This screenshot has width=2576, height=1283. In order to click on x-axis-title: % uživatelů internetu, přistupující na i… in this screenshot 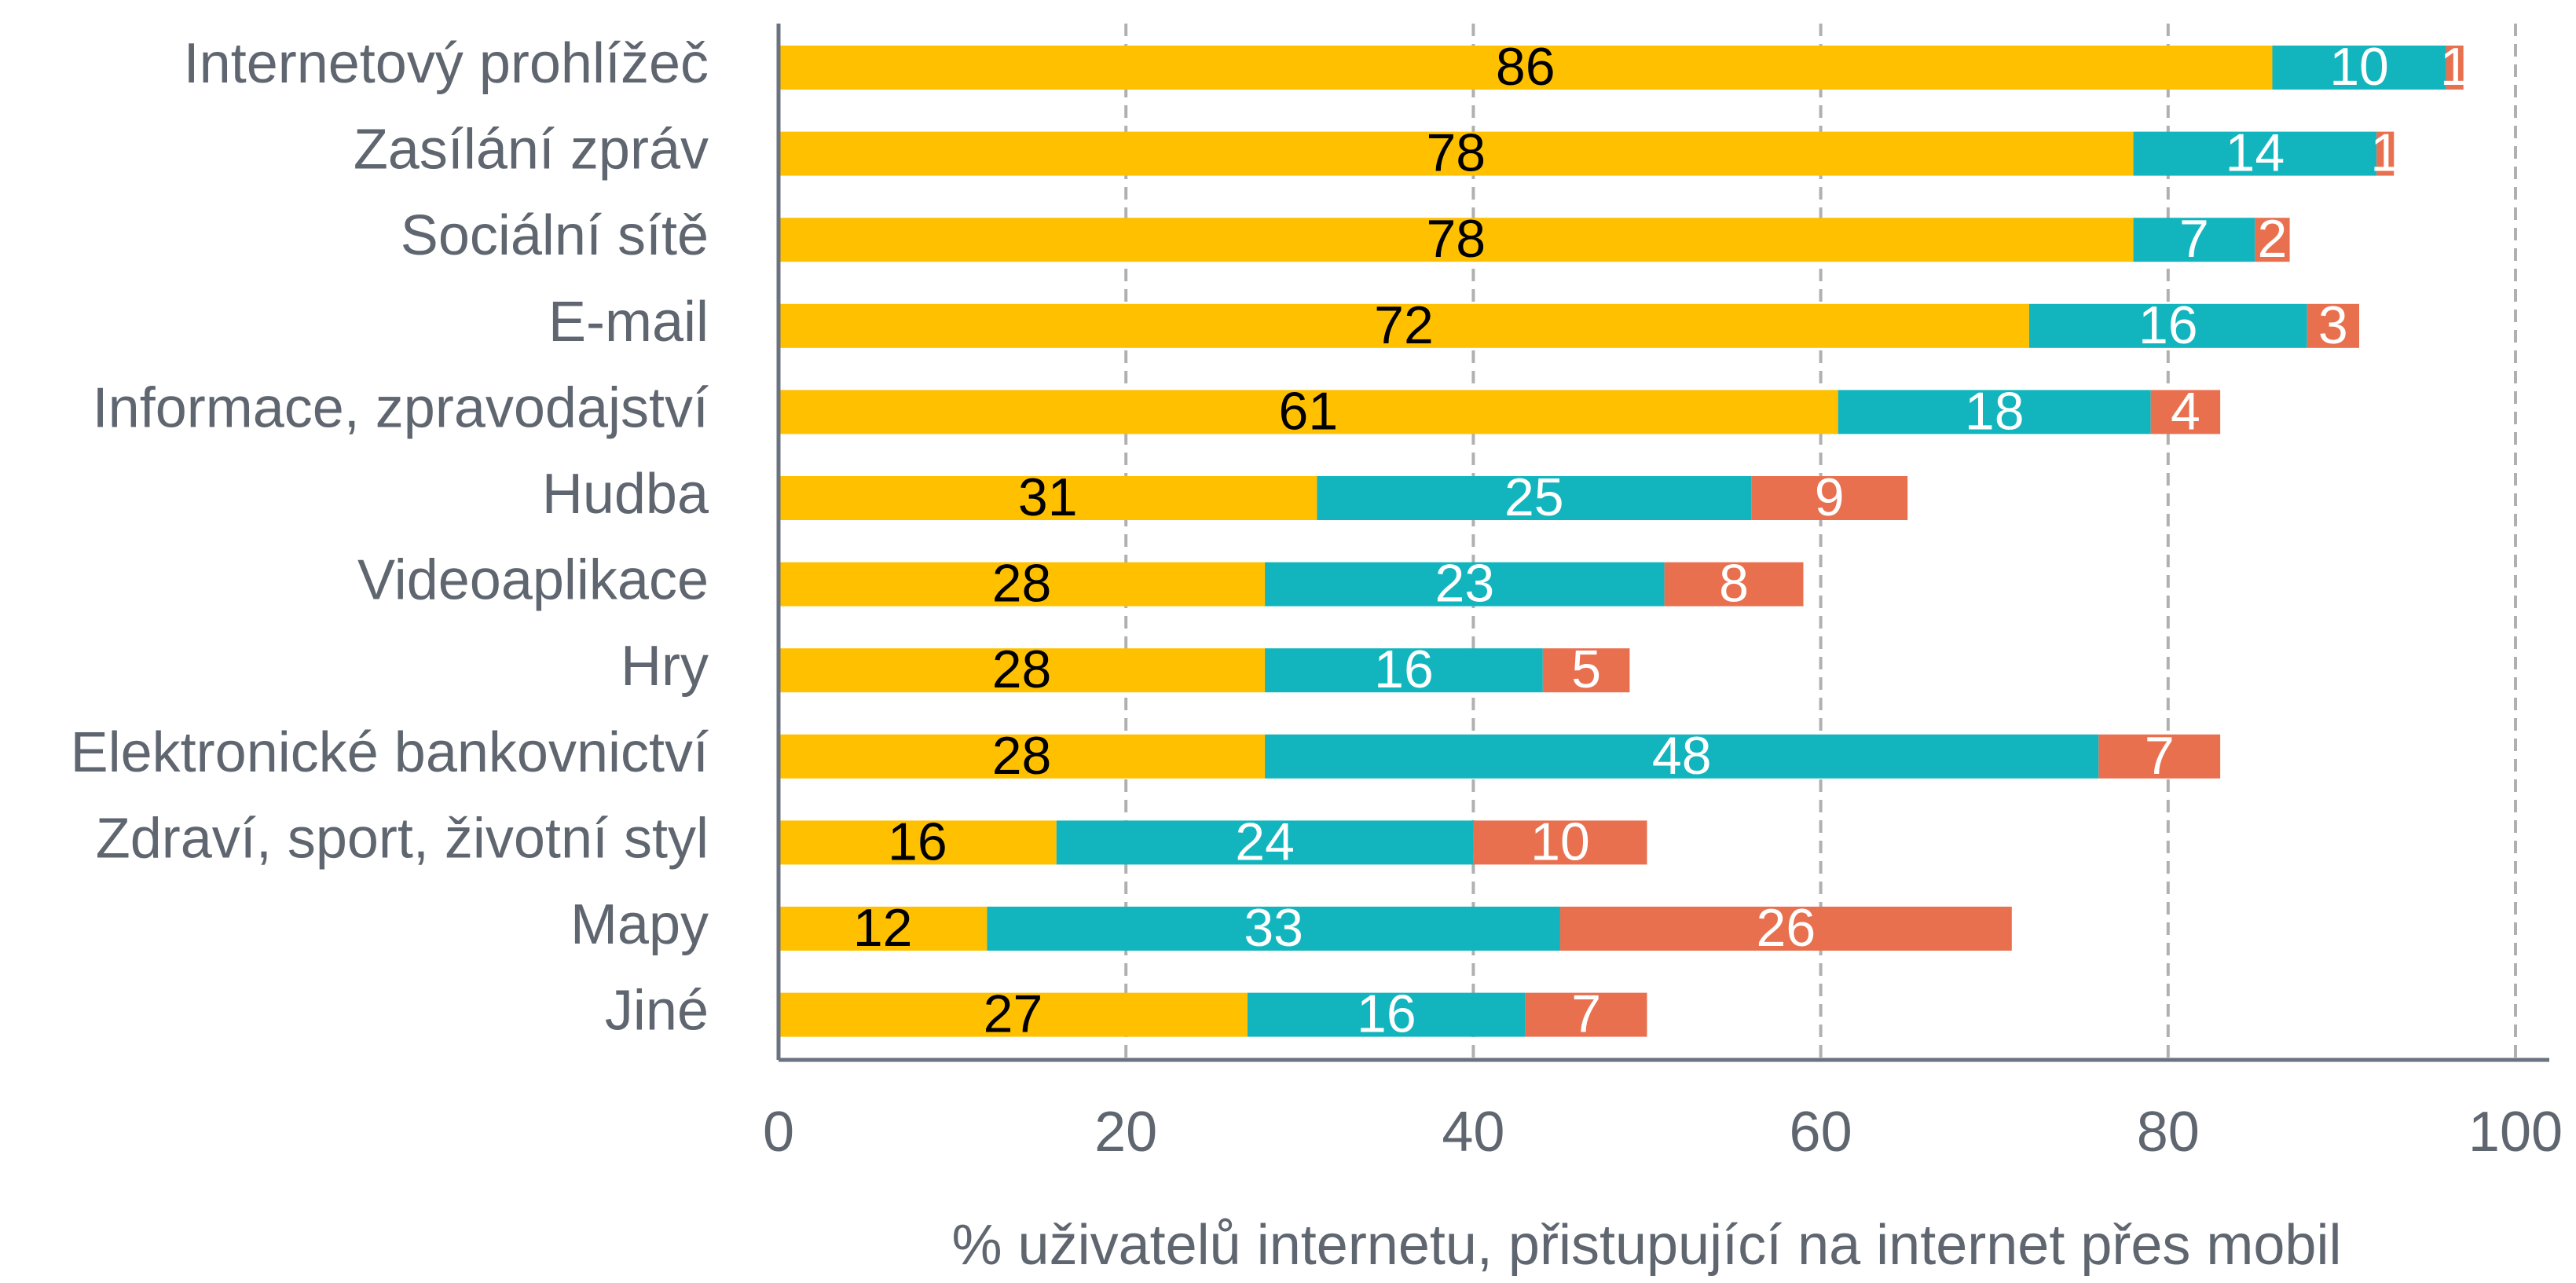, I will do `click(1647, 1245)`.